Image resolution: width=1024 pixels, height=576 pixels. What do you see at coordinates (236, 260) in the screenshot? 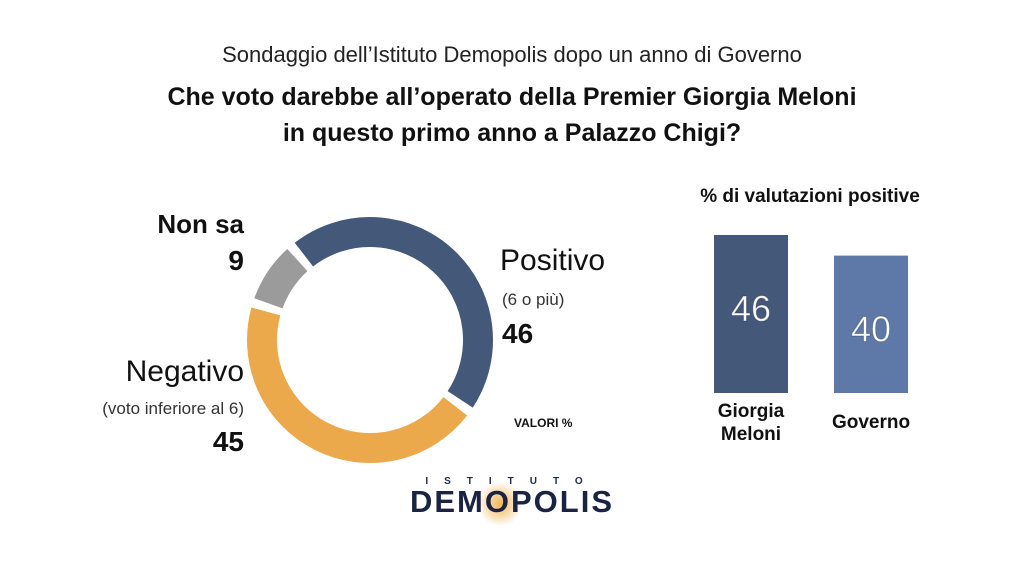
I see `value-nonsa: 9` at bounding box center [236, 260].